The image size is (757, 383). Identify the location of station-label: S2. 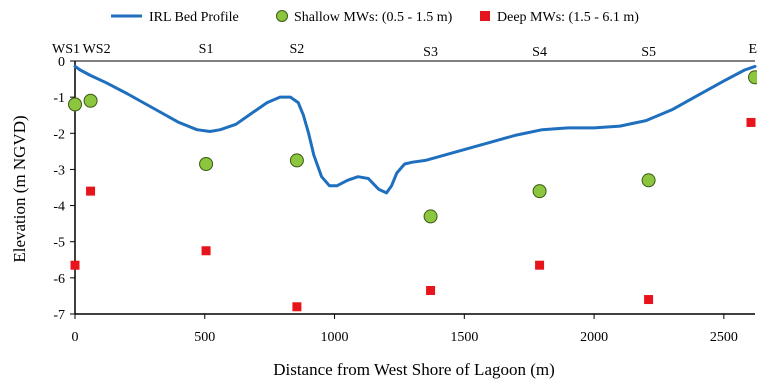
(297, 49).